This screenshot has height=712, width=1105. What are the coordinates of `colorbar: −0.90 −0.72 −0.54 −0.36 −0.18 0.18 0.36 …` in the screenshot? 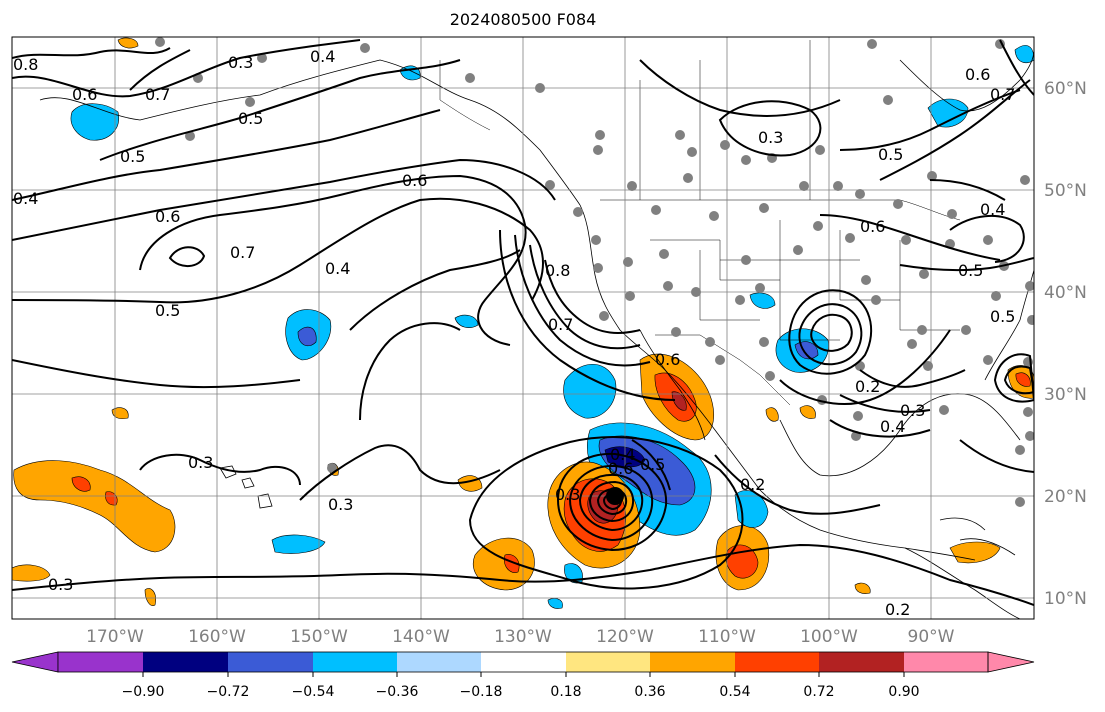 It's located at (523, 675).